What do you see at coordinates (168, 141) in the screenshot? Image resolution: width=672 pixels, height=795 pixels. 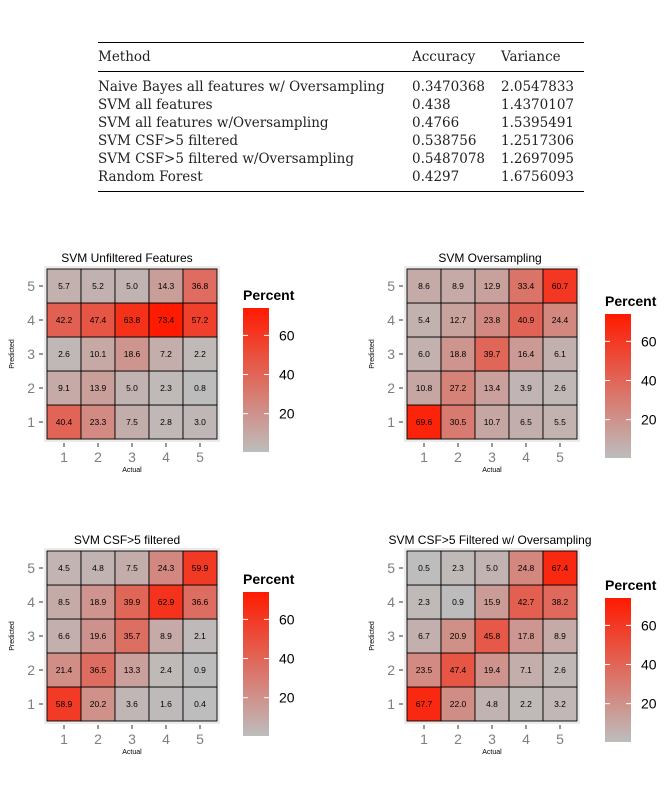 I see `cell-method: SVM CSF>5 filtered` at bounding box center [168, 141].